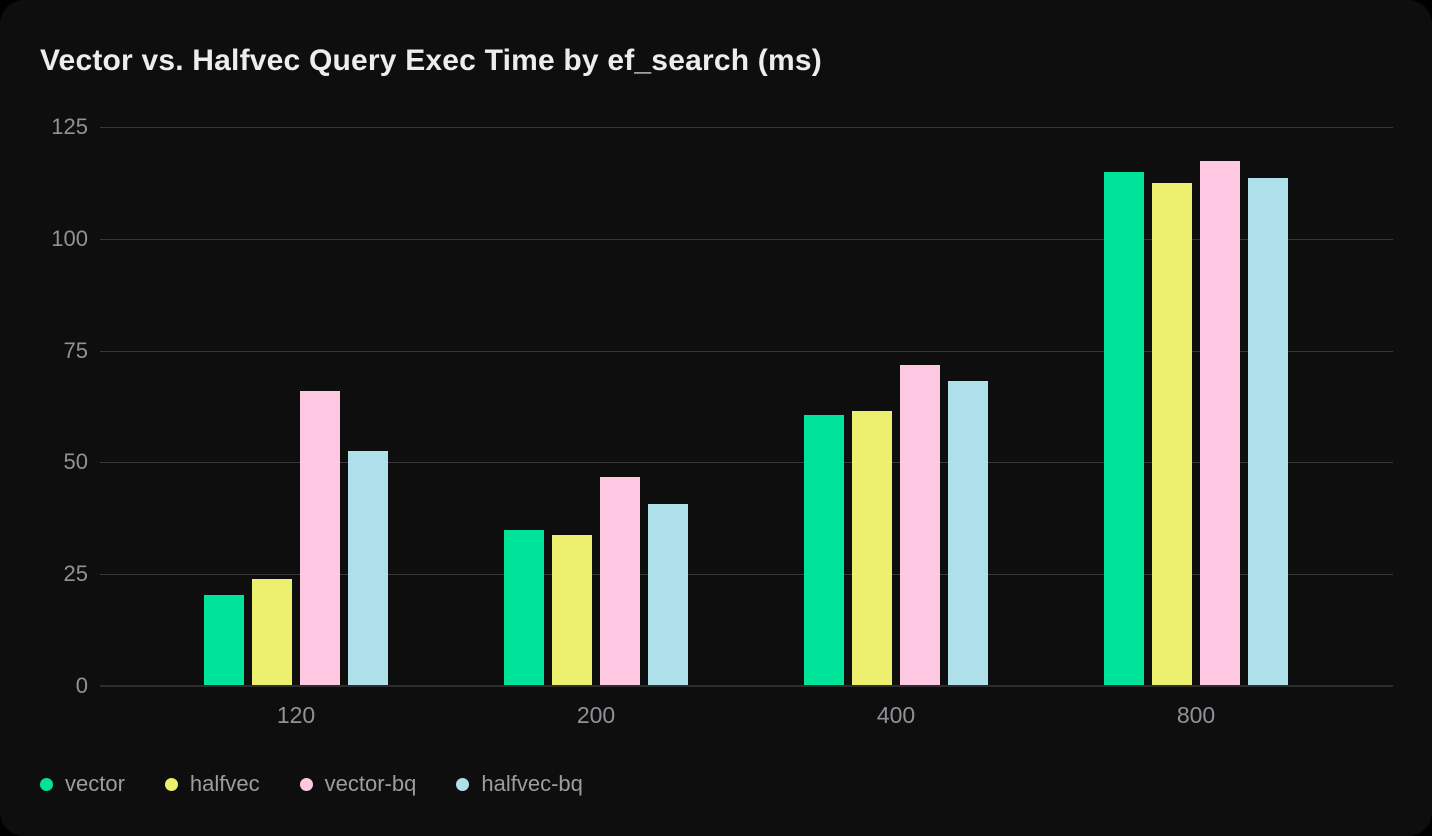 This screenshot has width=1432, height=836. What do you see at coordinates (370, 783) in the screenshot?
I see `legend-label: vector-bq` at bounding box center [370, 783].